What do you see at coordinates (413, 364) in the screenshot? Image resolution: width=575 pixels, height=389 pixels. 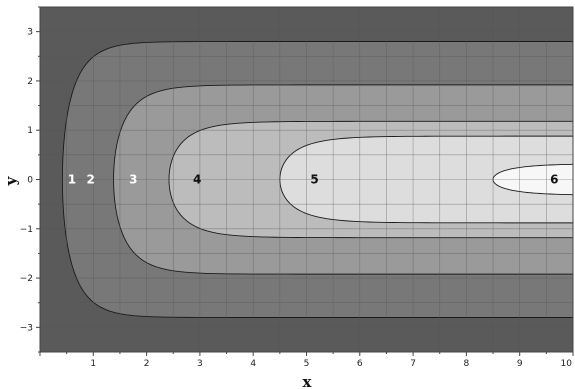 I see `x-tick-label: 7` at bounding box center [413, 364].